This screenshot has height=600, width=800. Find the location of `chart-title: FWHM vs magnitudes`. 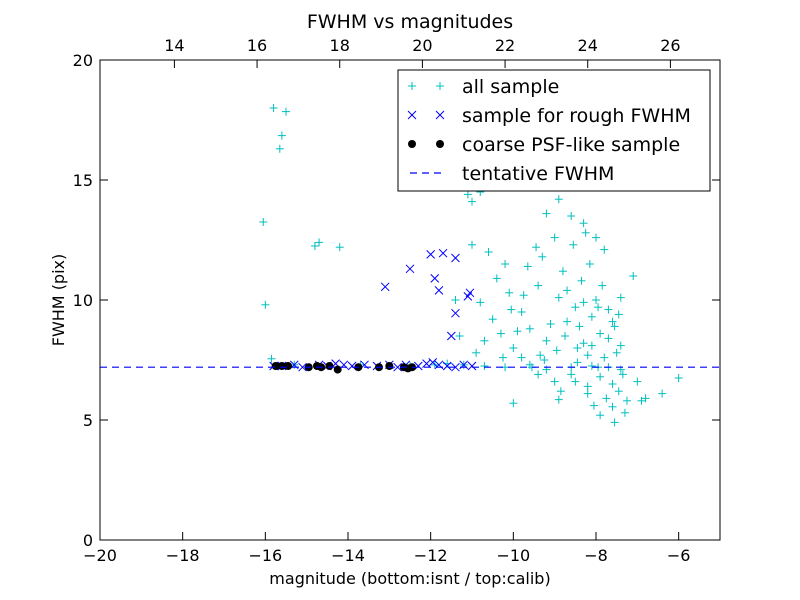

chart-title: FWHM vs magnitudes is located at coordinates (410, 22).